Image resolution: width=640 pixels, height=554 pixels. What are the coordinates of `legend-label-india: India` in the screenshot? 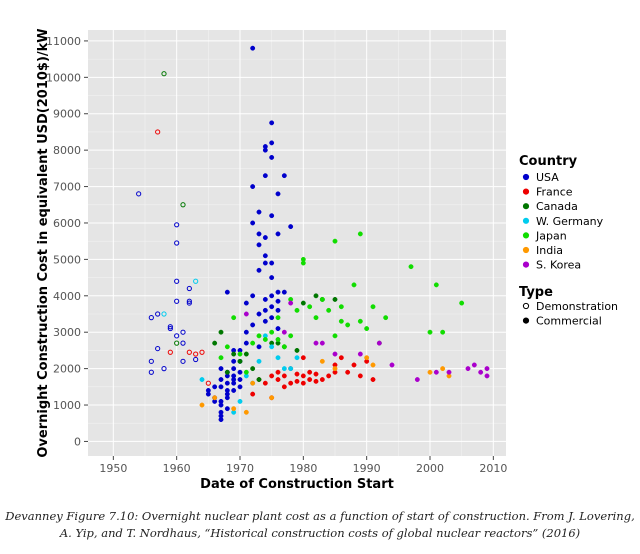 It's located at (549, 250).